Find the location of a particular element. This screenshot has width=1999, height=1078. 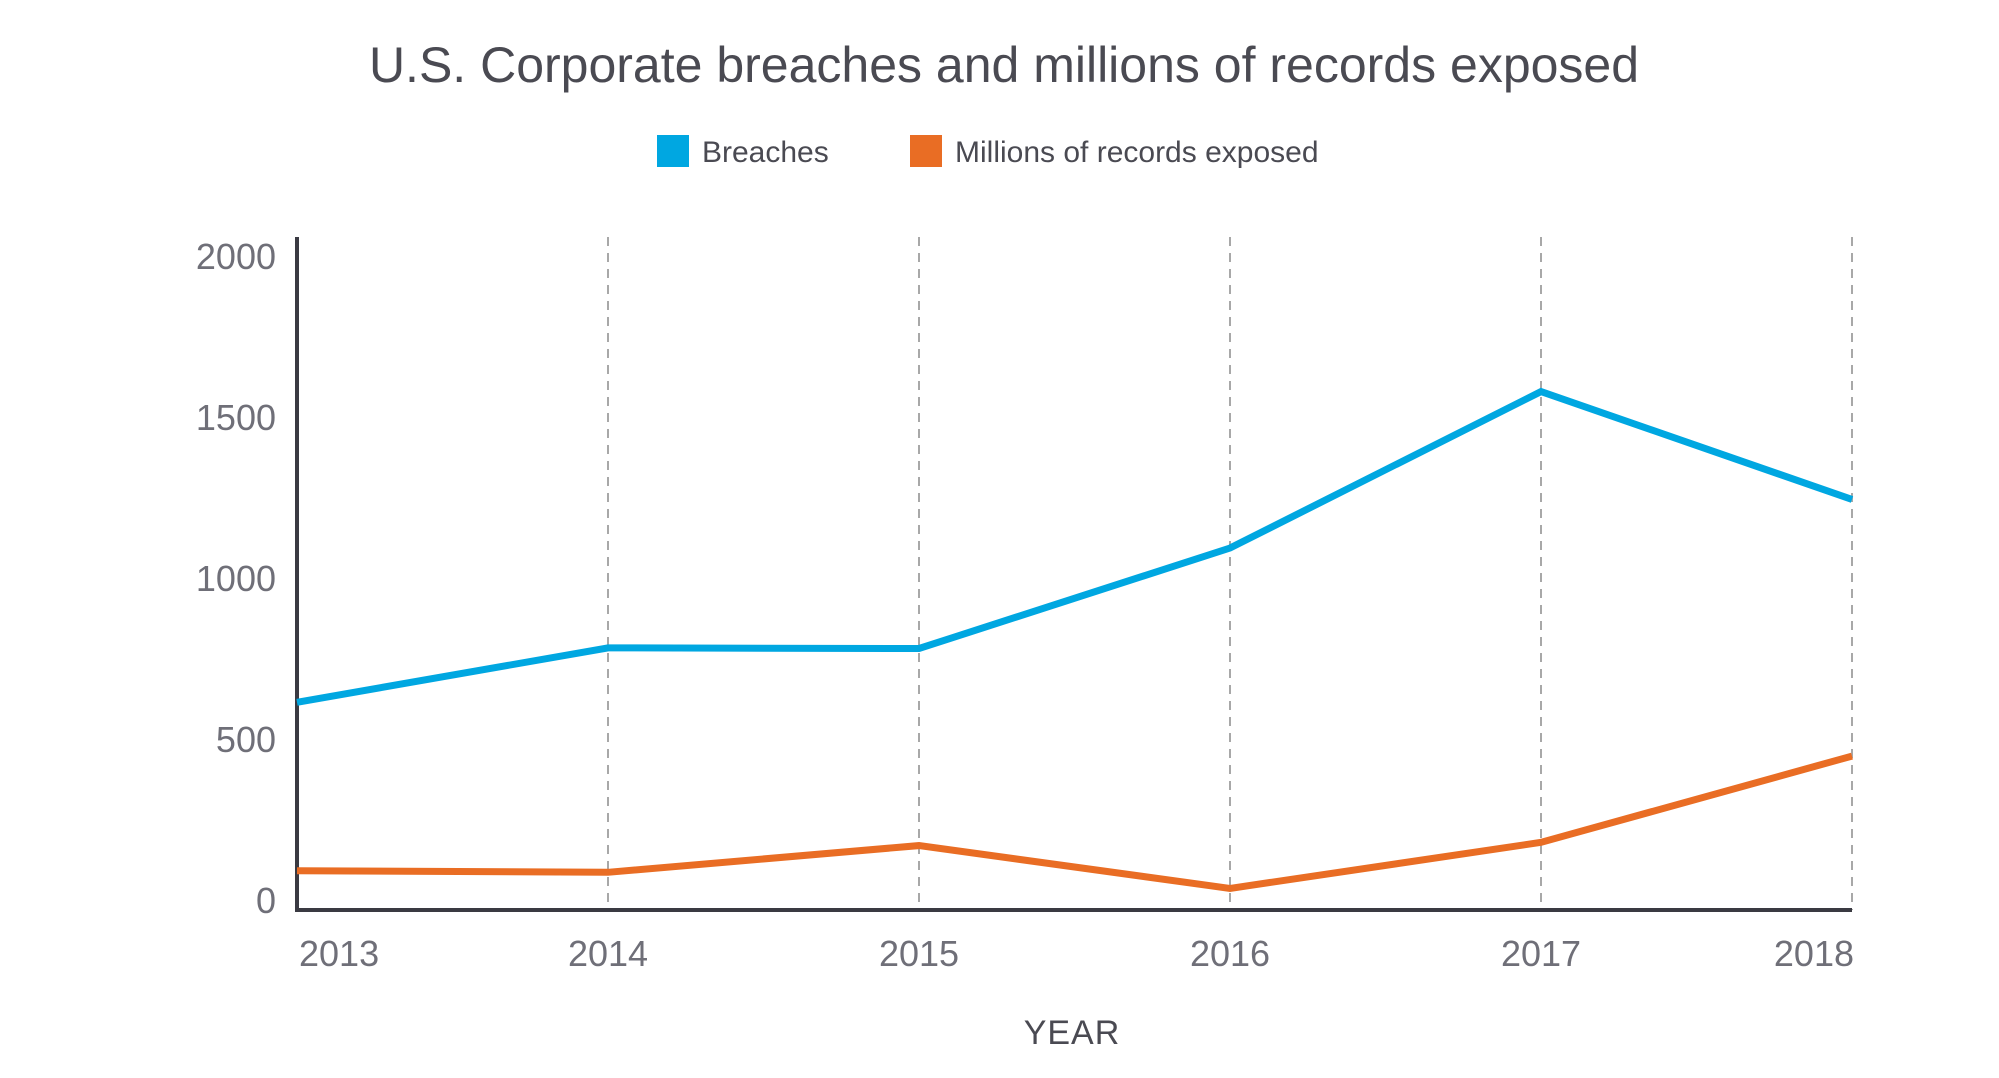

x-tick-label: 2016 is located at coordinates (1230, 953).